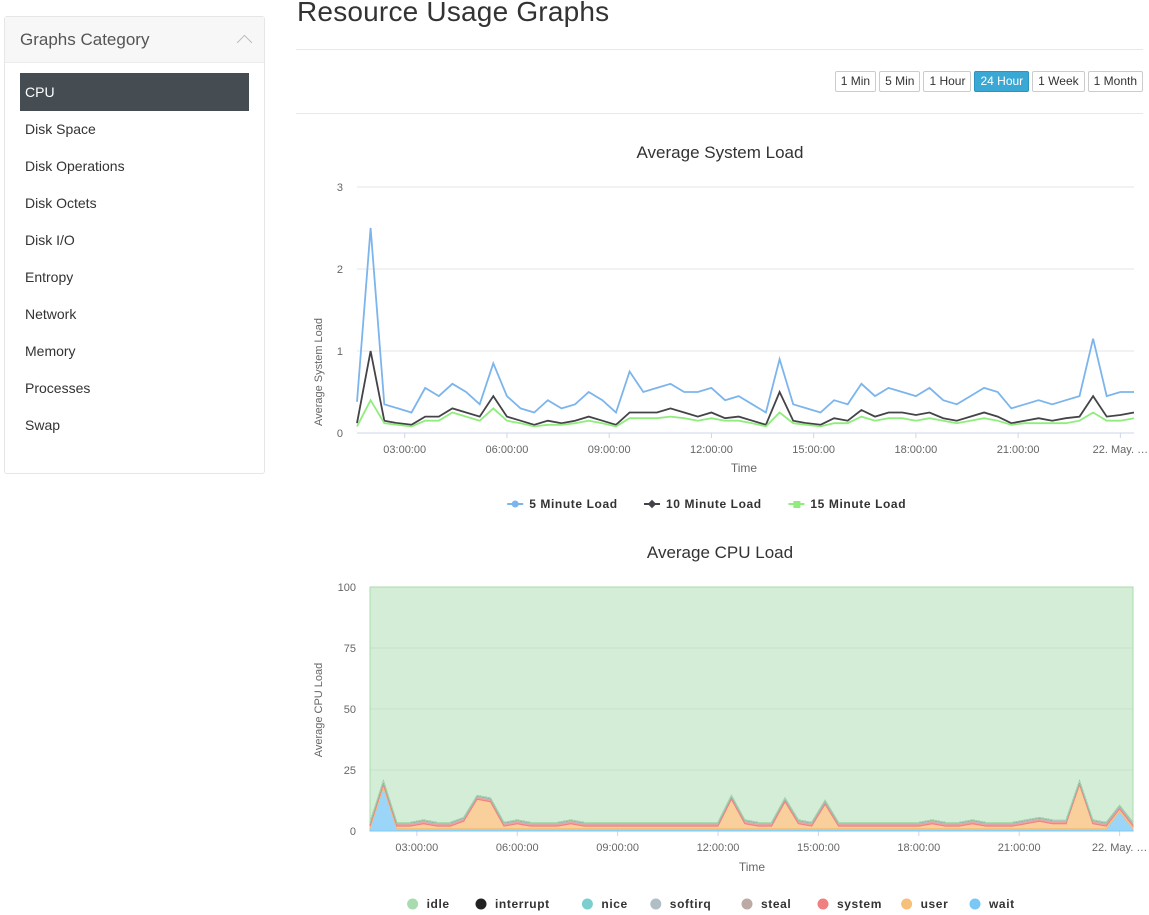  What do you see at coordinates (1002, 81) in the screenshot?
I see `range-button-24-hour: 24 Hour` at bounding box center [1002, 81].